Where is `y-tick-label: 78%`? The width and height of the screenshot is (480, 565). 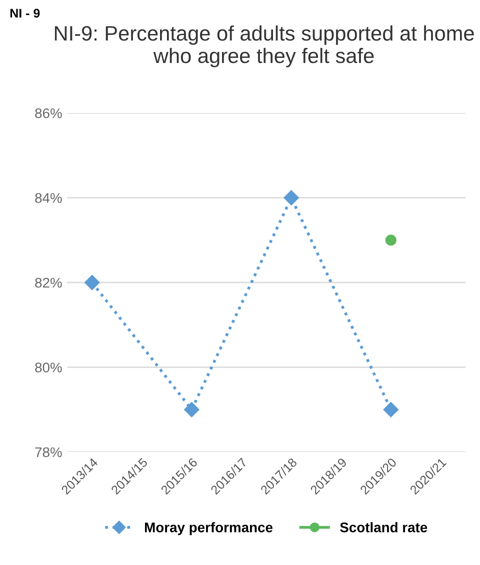 y-tick-label: 78% is located at coordinates (48, 452).